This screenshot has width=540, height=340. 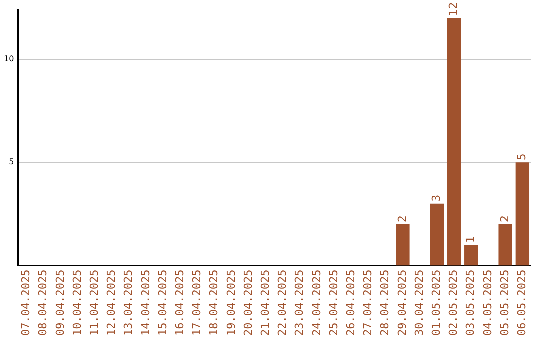 What do you see at coordinates (163, 303) in the screenshot?
I see `x-tick-label: 15.04.2025` at bounding box center [163, 303].